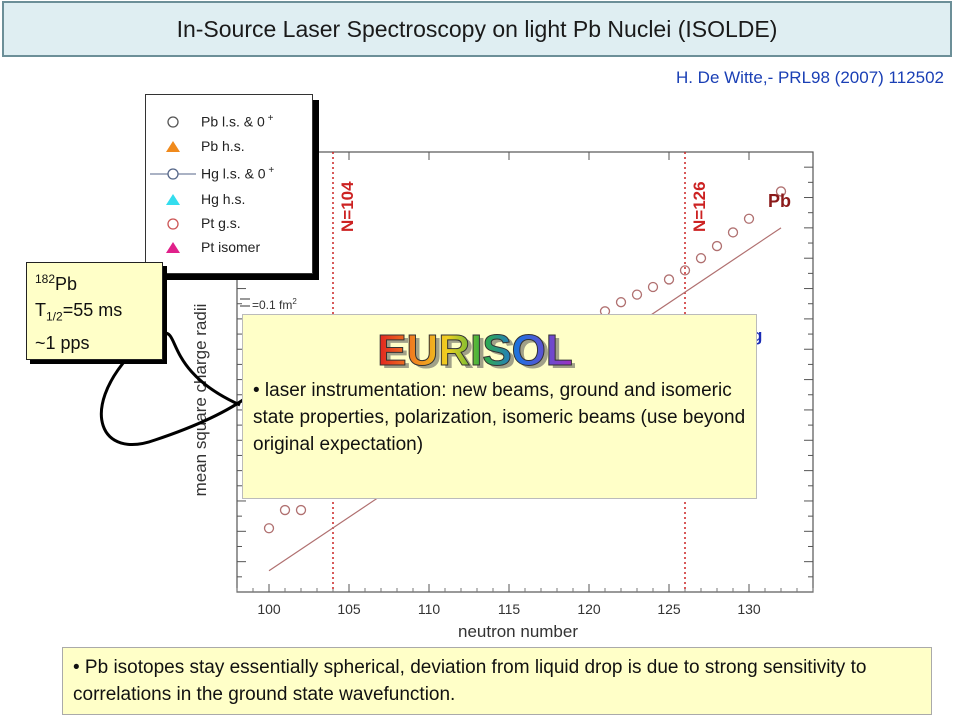 This screenshot has height=720, width=960. I want to click on legend-item: Hg h.s., so click(230, 201).